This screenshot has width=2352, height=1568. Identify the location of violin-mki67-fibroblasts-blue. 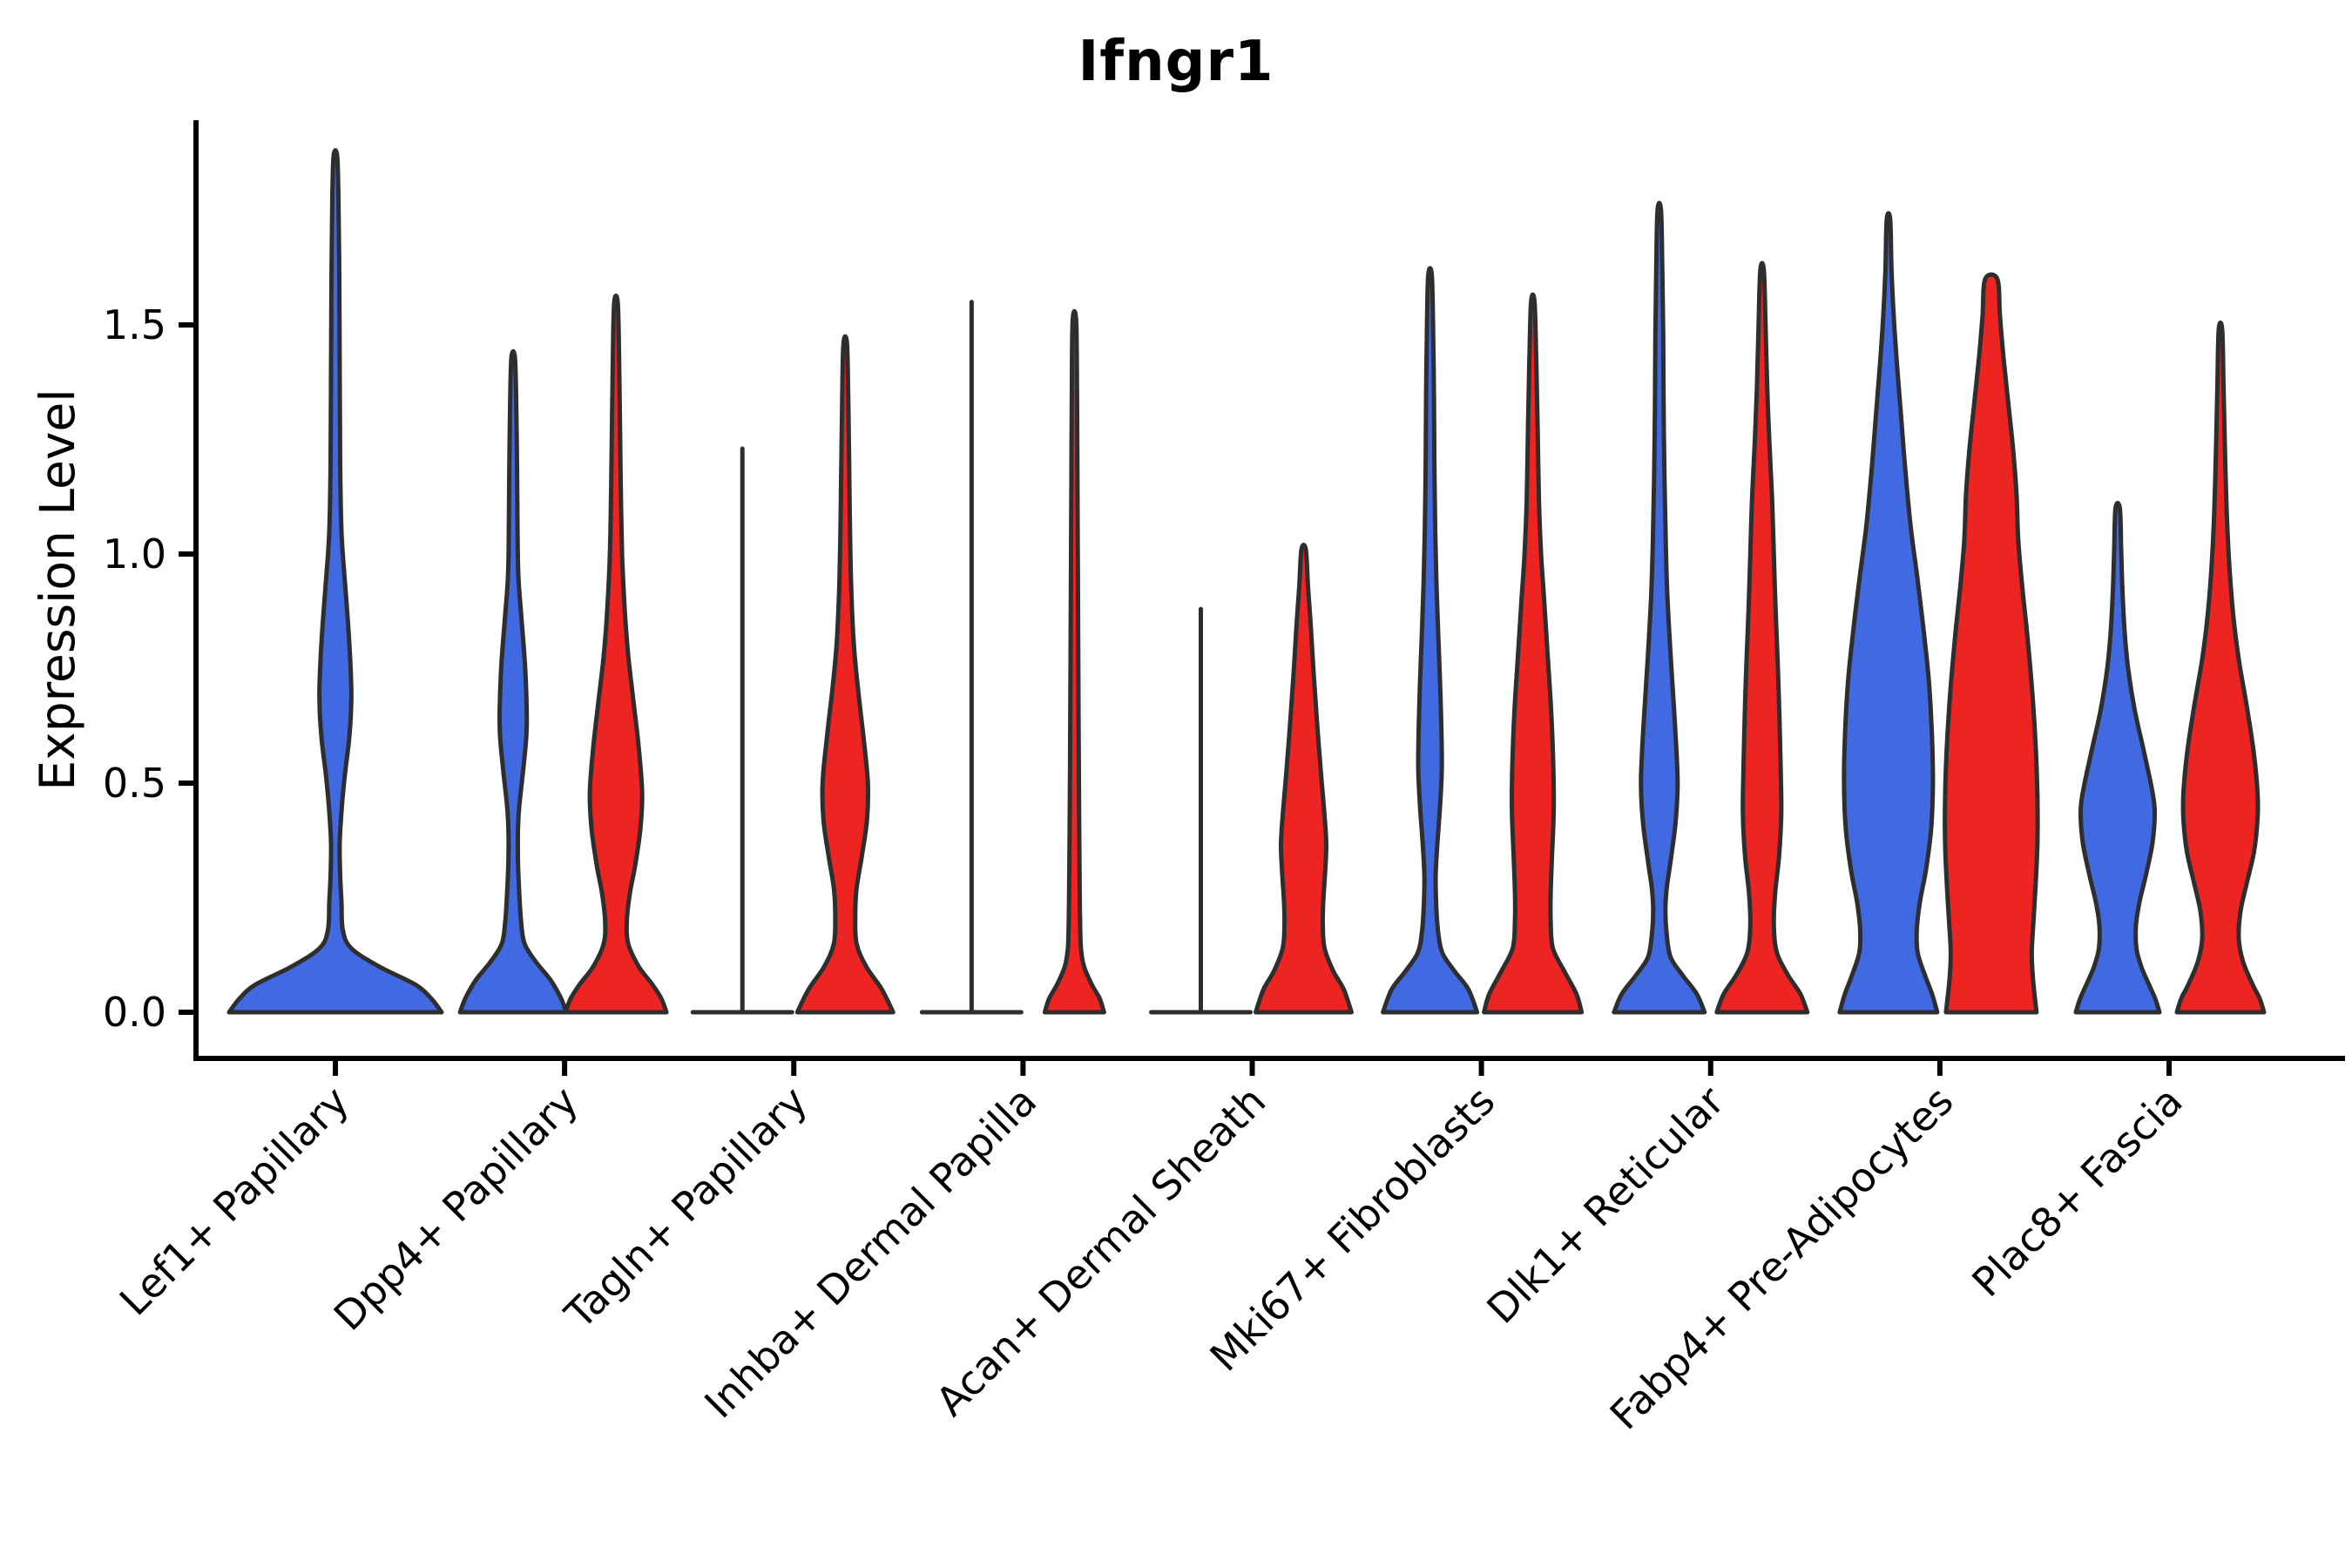
(1430, 640).